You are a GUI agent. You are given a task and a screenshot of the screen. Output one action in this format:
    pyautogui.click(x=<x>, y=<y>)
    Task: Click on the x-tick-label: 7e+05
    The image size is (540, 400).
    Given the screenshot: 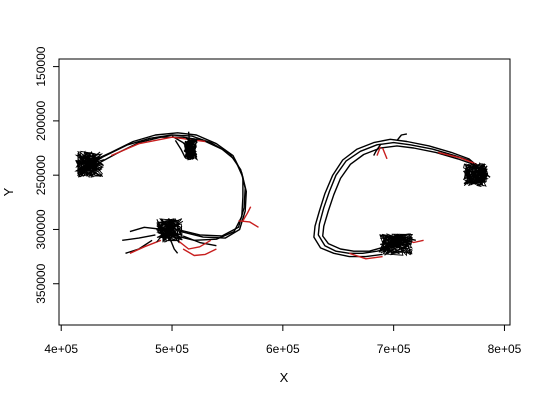 What is the action you would take?
    pyautogui.click(x=394, y=349)
    